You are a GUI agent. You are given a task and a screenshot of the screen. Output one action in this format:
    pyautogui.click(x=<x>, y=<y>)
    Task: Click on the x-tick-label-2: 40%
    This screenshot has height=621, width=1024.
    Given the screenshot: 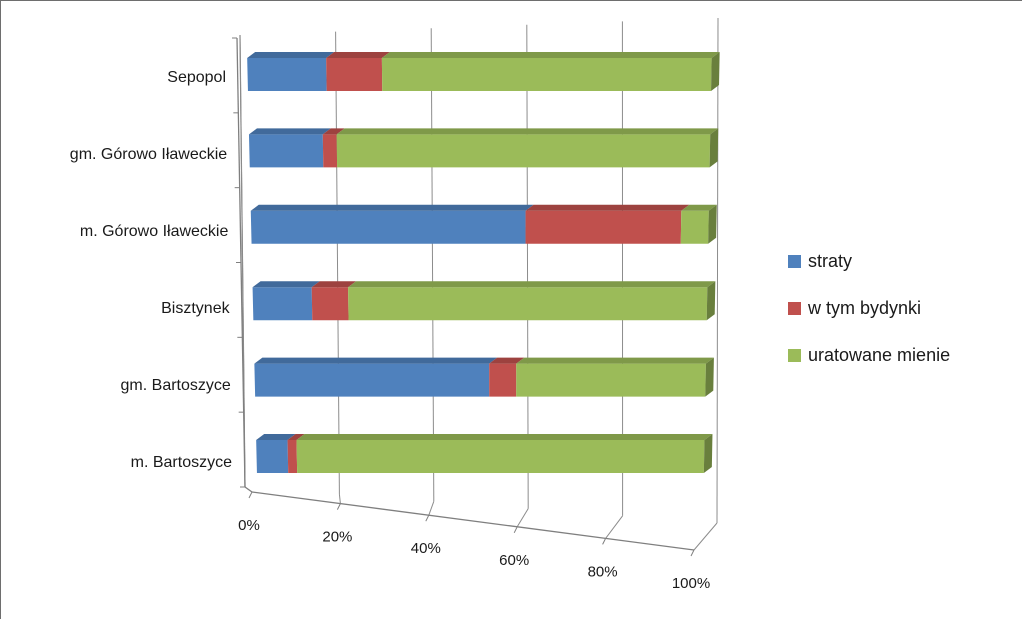 What is the action you would take?
    pyautogui.click(x=426, y=548)
    